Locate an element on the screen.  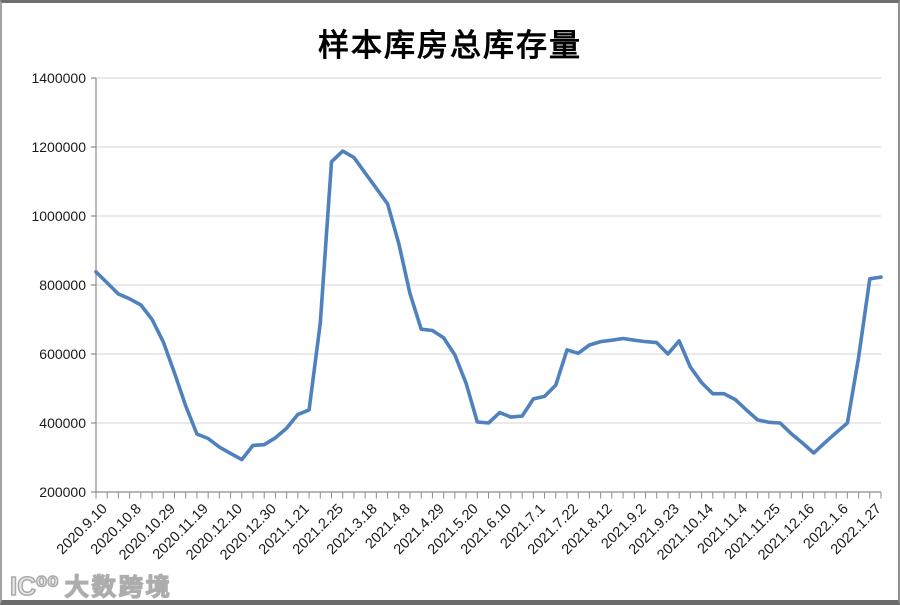
watermark: IC⁰⁰ 大数跨境 is located at coordinates (91, 584).